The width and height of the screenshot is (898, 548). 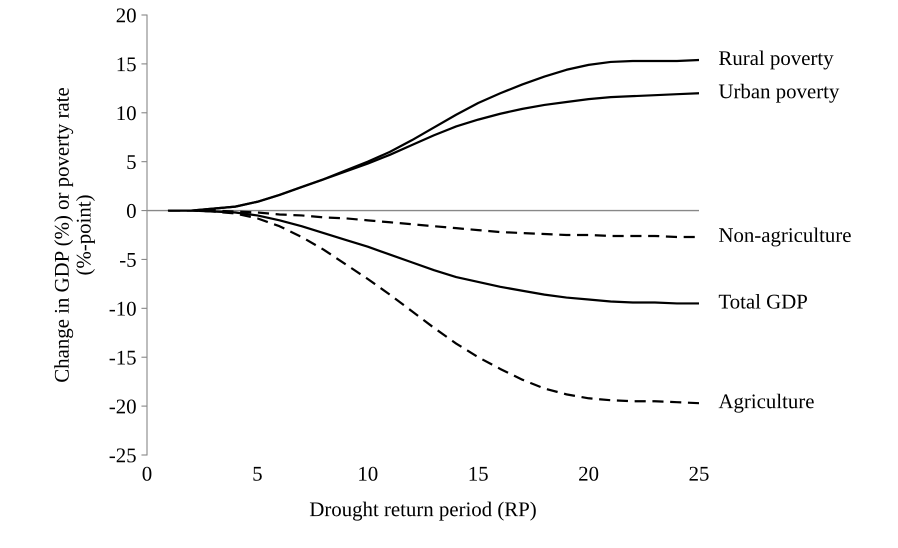 What do you see at coordinates (779, 93) in the screenshot?
I see `series-label: Urban poverty` at bounding box center [779, 93].